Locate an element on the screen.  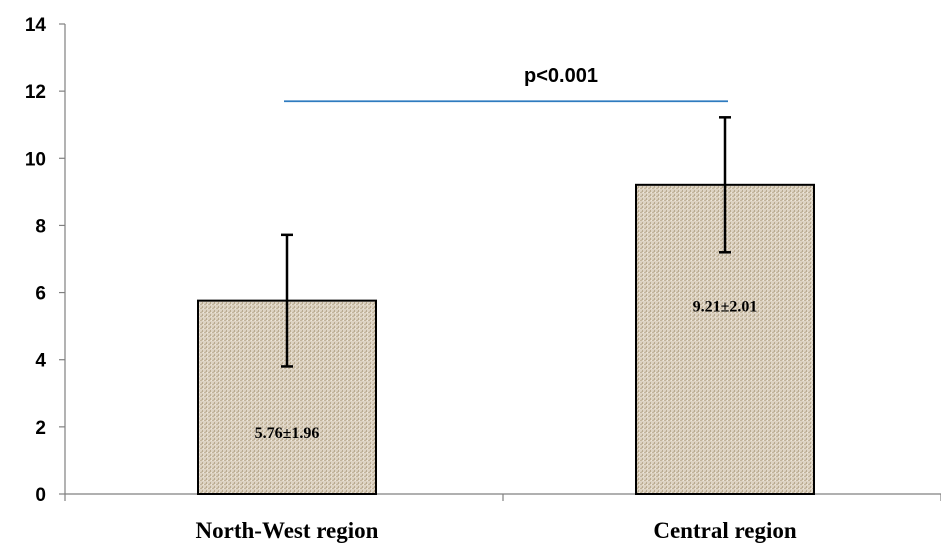
y-tick-label: 2 is located at coordinates (40, 428).